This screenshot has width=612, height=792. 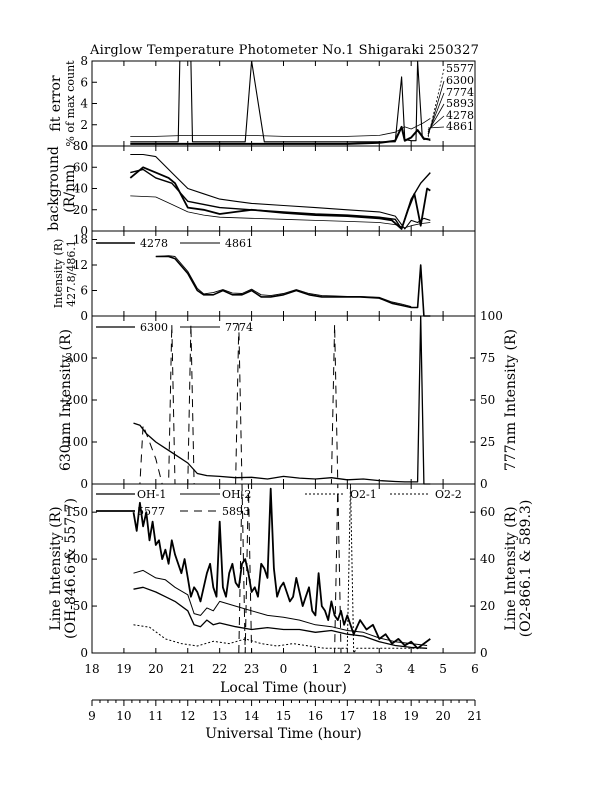 What do you see at coordinates (56, 568) in the screenshot?
I see `y-axis-label-left: Line Intensity (R)` at bounding box center [56, 568].